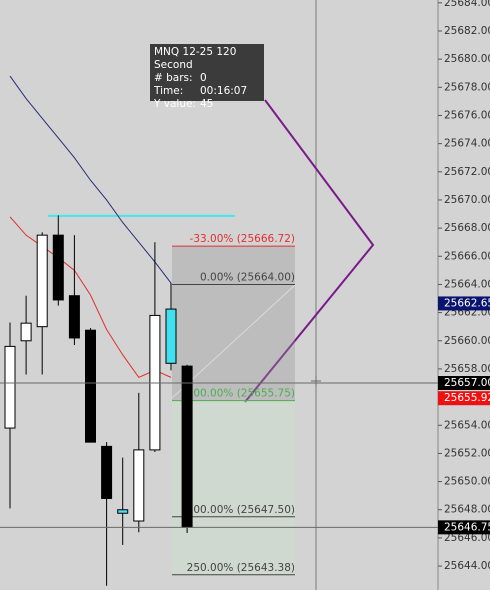 Image resolution: width=490 pixels, height=590 pixels. Describe the element at coordinates (203, 78) in the screenshot. I see `tooltip-value: 0` at that location.